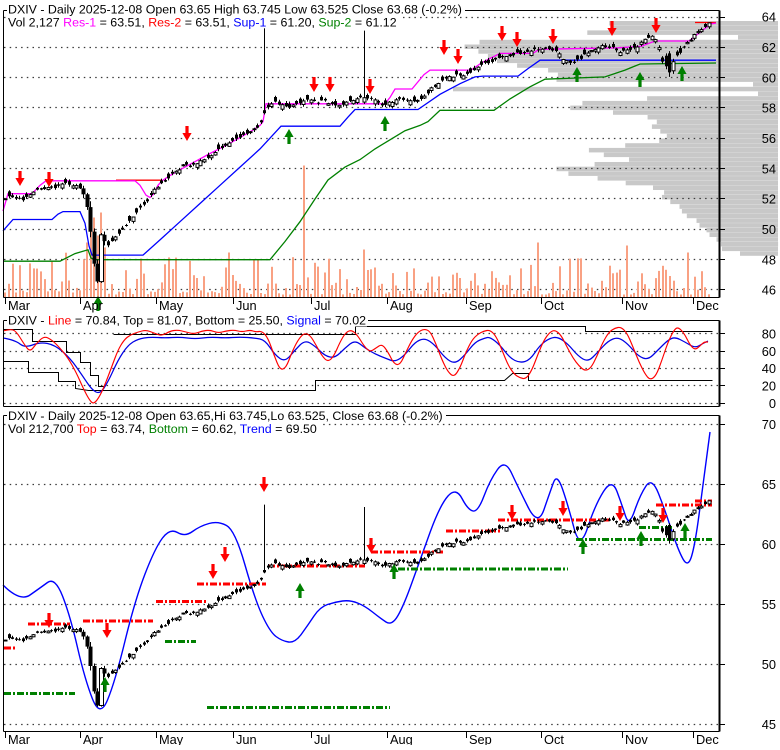 The width and height of the screenshot is (780, 750). What do you see at coordinates (769, 424) in the screenshot?
I see `svg-text: 70` at bounding box center [769, 424].